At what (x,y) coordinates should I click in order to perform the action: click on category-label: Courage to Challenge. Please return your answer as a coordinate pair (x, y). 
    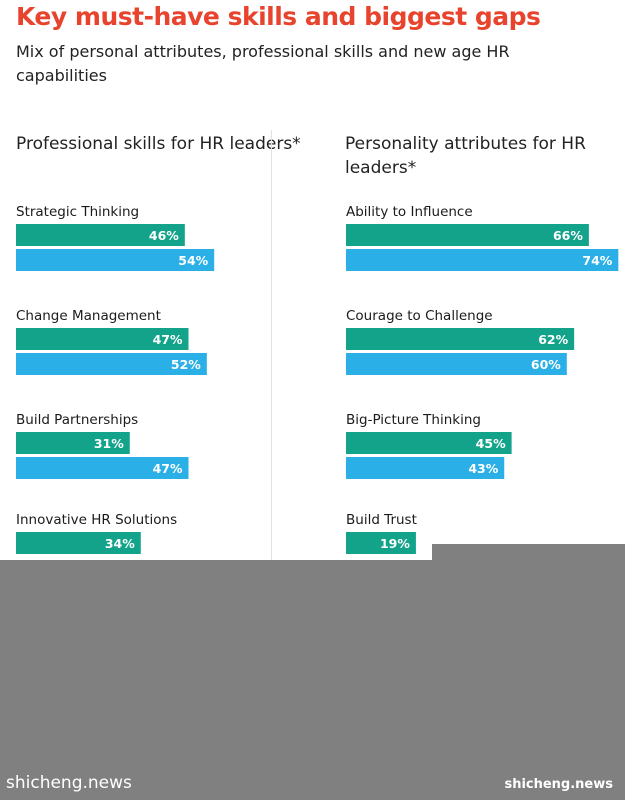
    Looking at the image, I should click on (419, 316).